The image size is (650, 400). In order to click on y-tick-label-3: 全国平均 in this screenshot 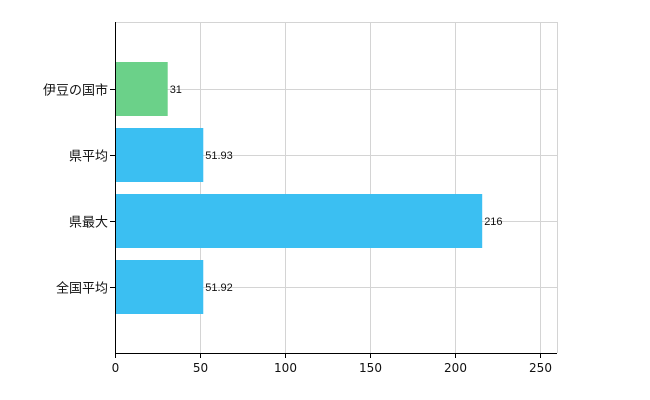, I will do `click(82, 289)`.